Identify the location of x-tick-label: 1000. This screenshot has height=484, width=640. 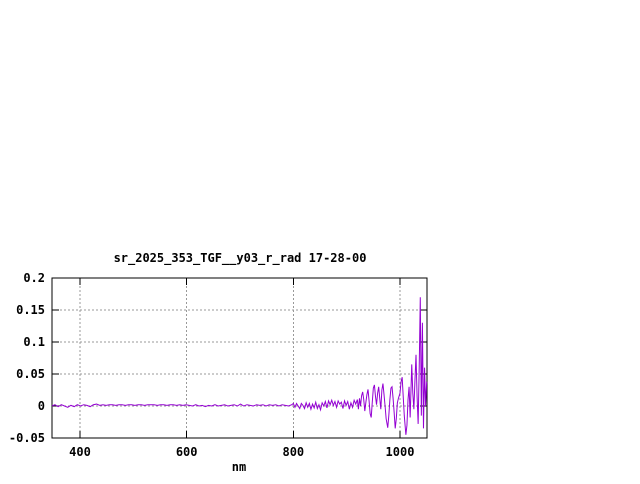
(400, 452).